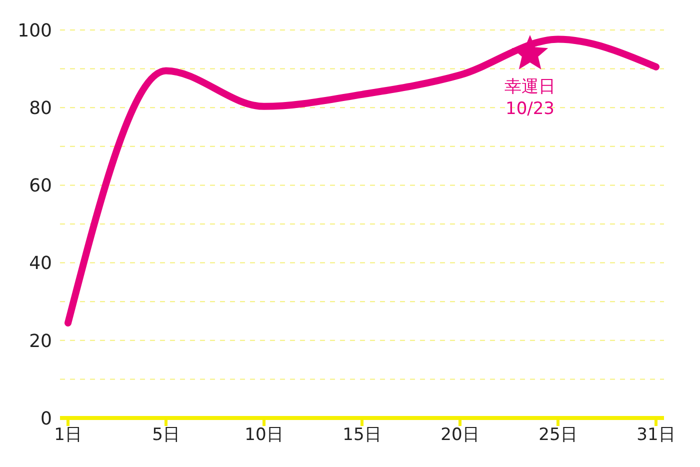  Describe the element at coordinates (530, 98) in the screenshot. I see `annotation: 幸運日 10/23` at that location.